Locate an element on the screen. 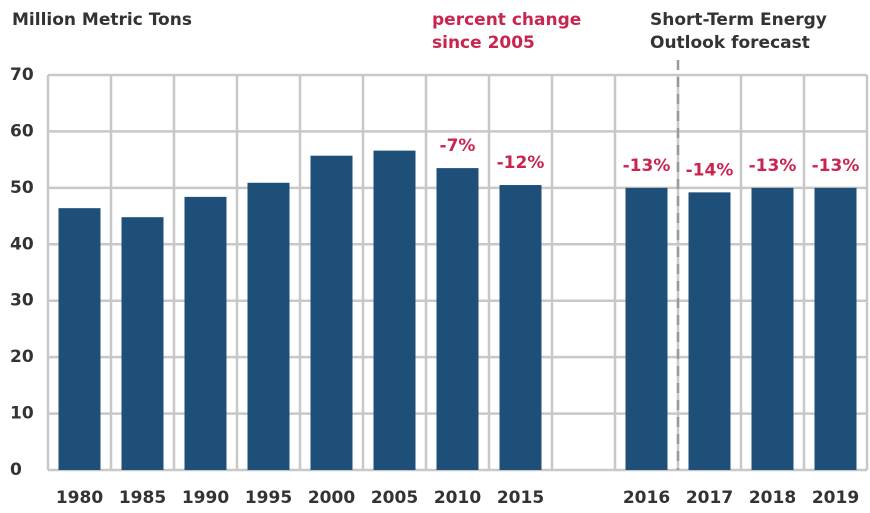 The width and height of the screenshot is (870, 513). x-tick-label: 2018 is located at coordinates (772, 498).